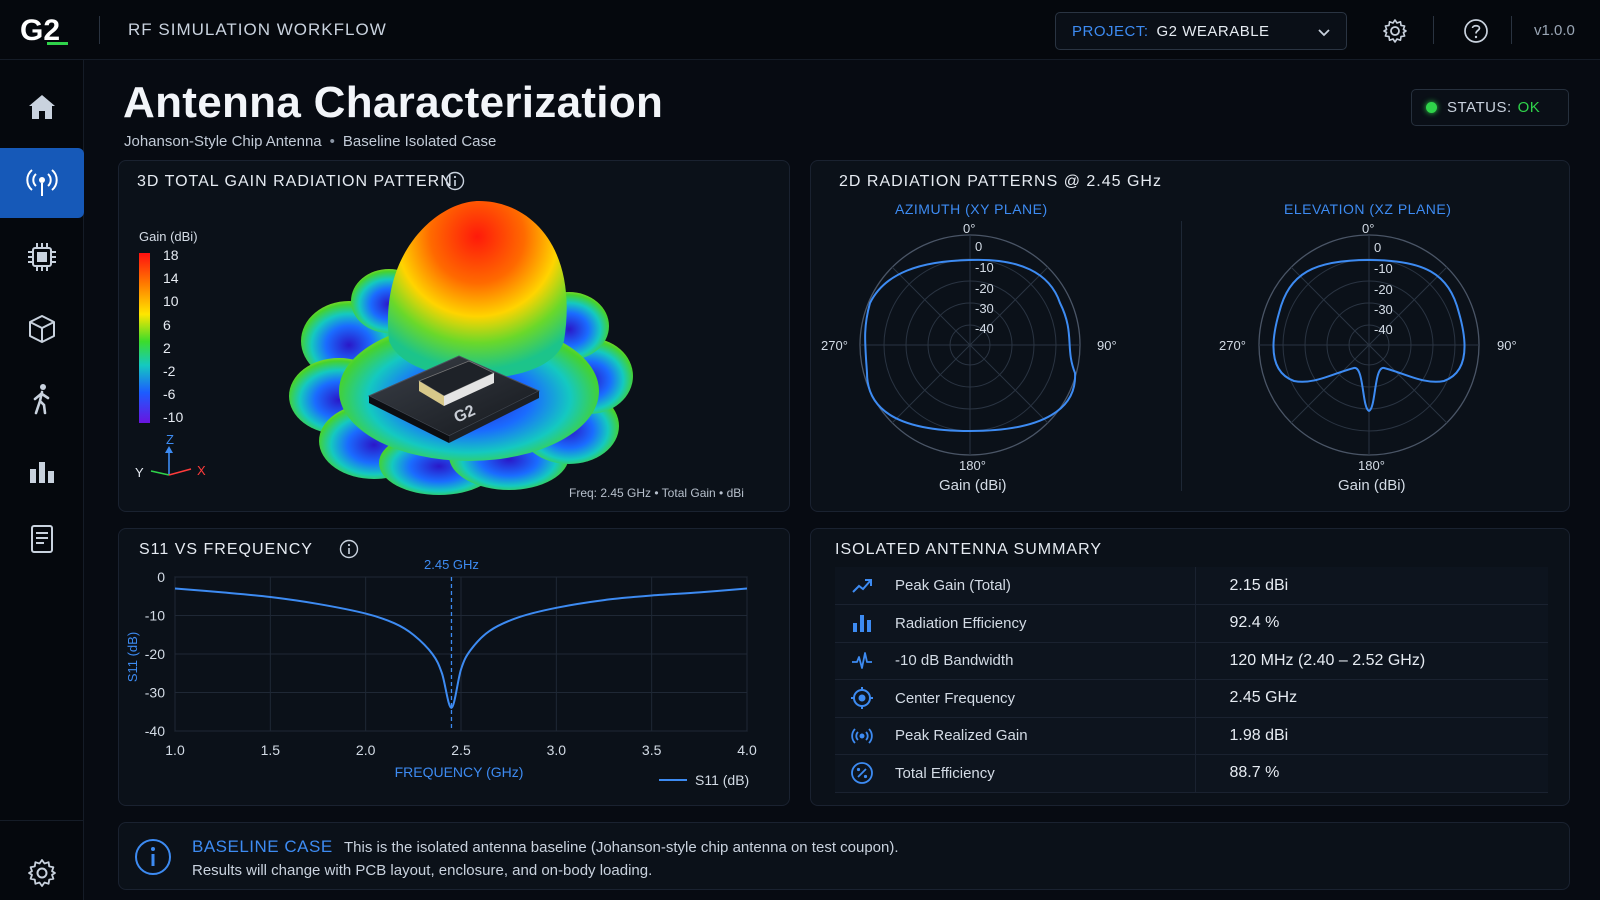  Describe the element at coordinates (1383, 329) in the screenshot. I see `elevation-ring-label: -40` at that location.